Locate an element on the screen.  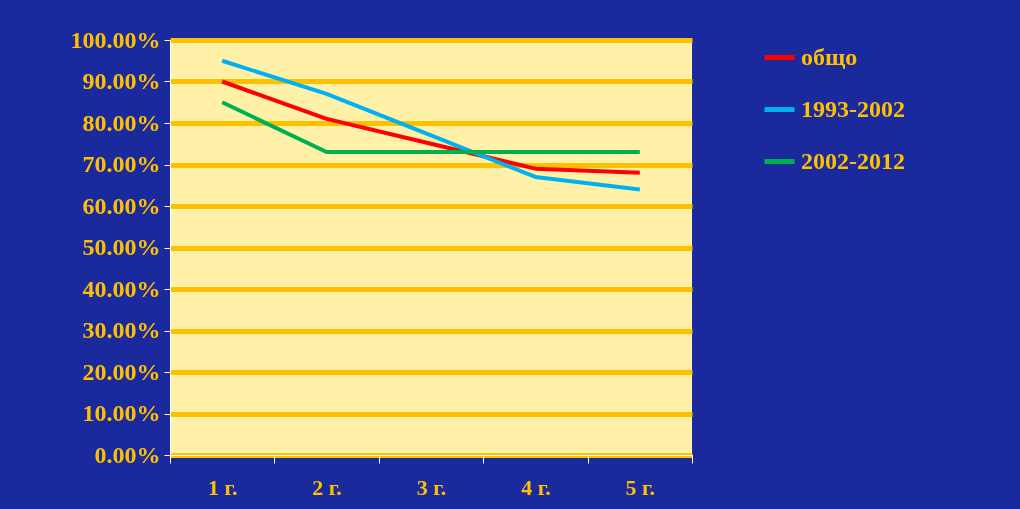
y-tick-label: 100.00% is located at coordinates (115, 39).